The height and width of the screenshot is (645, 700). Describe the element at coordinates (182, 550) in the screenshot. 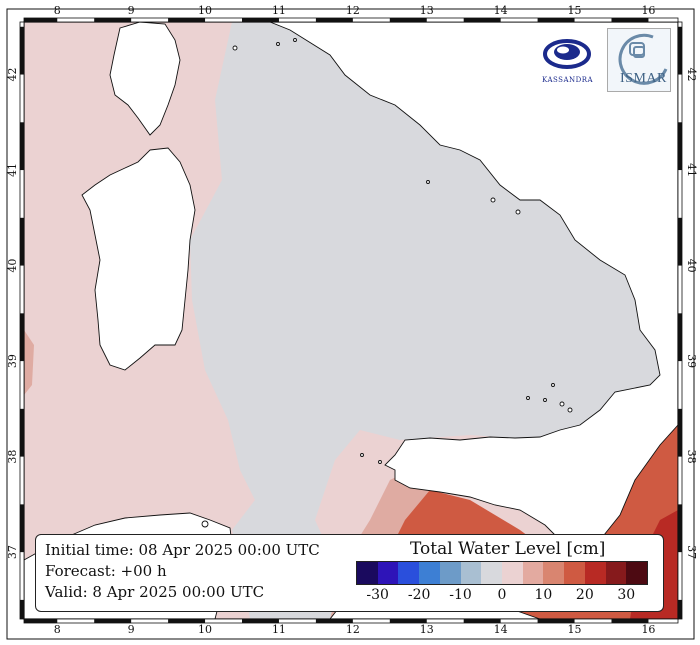

I see `initial-time-text: Initial time: 08 Apr 2025 00:00 UTC` at that location.